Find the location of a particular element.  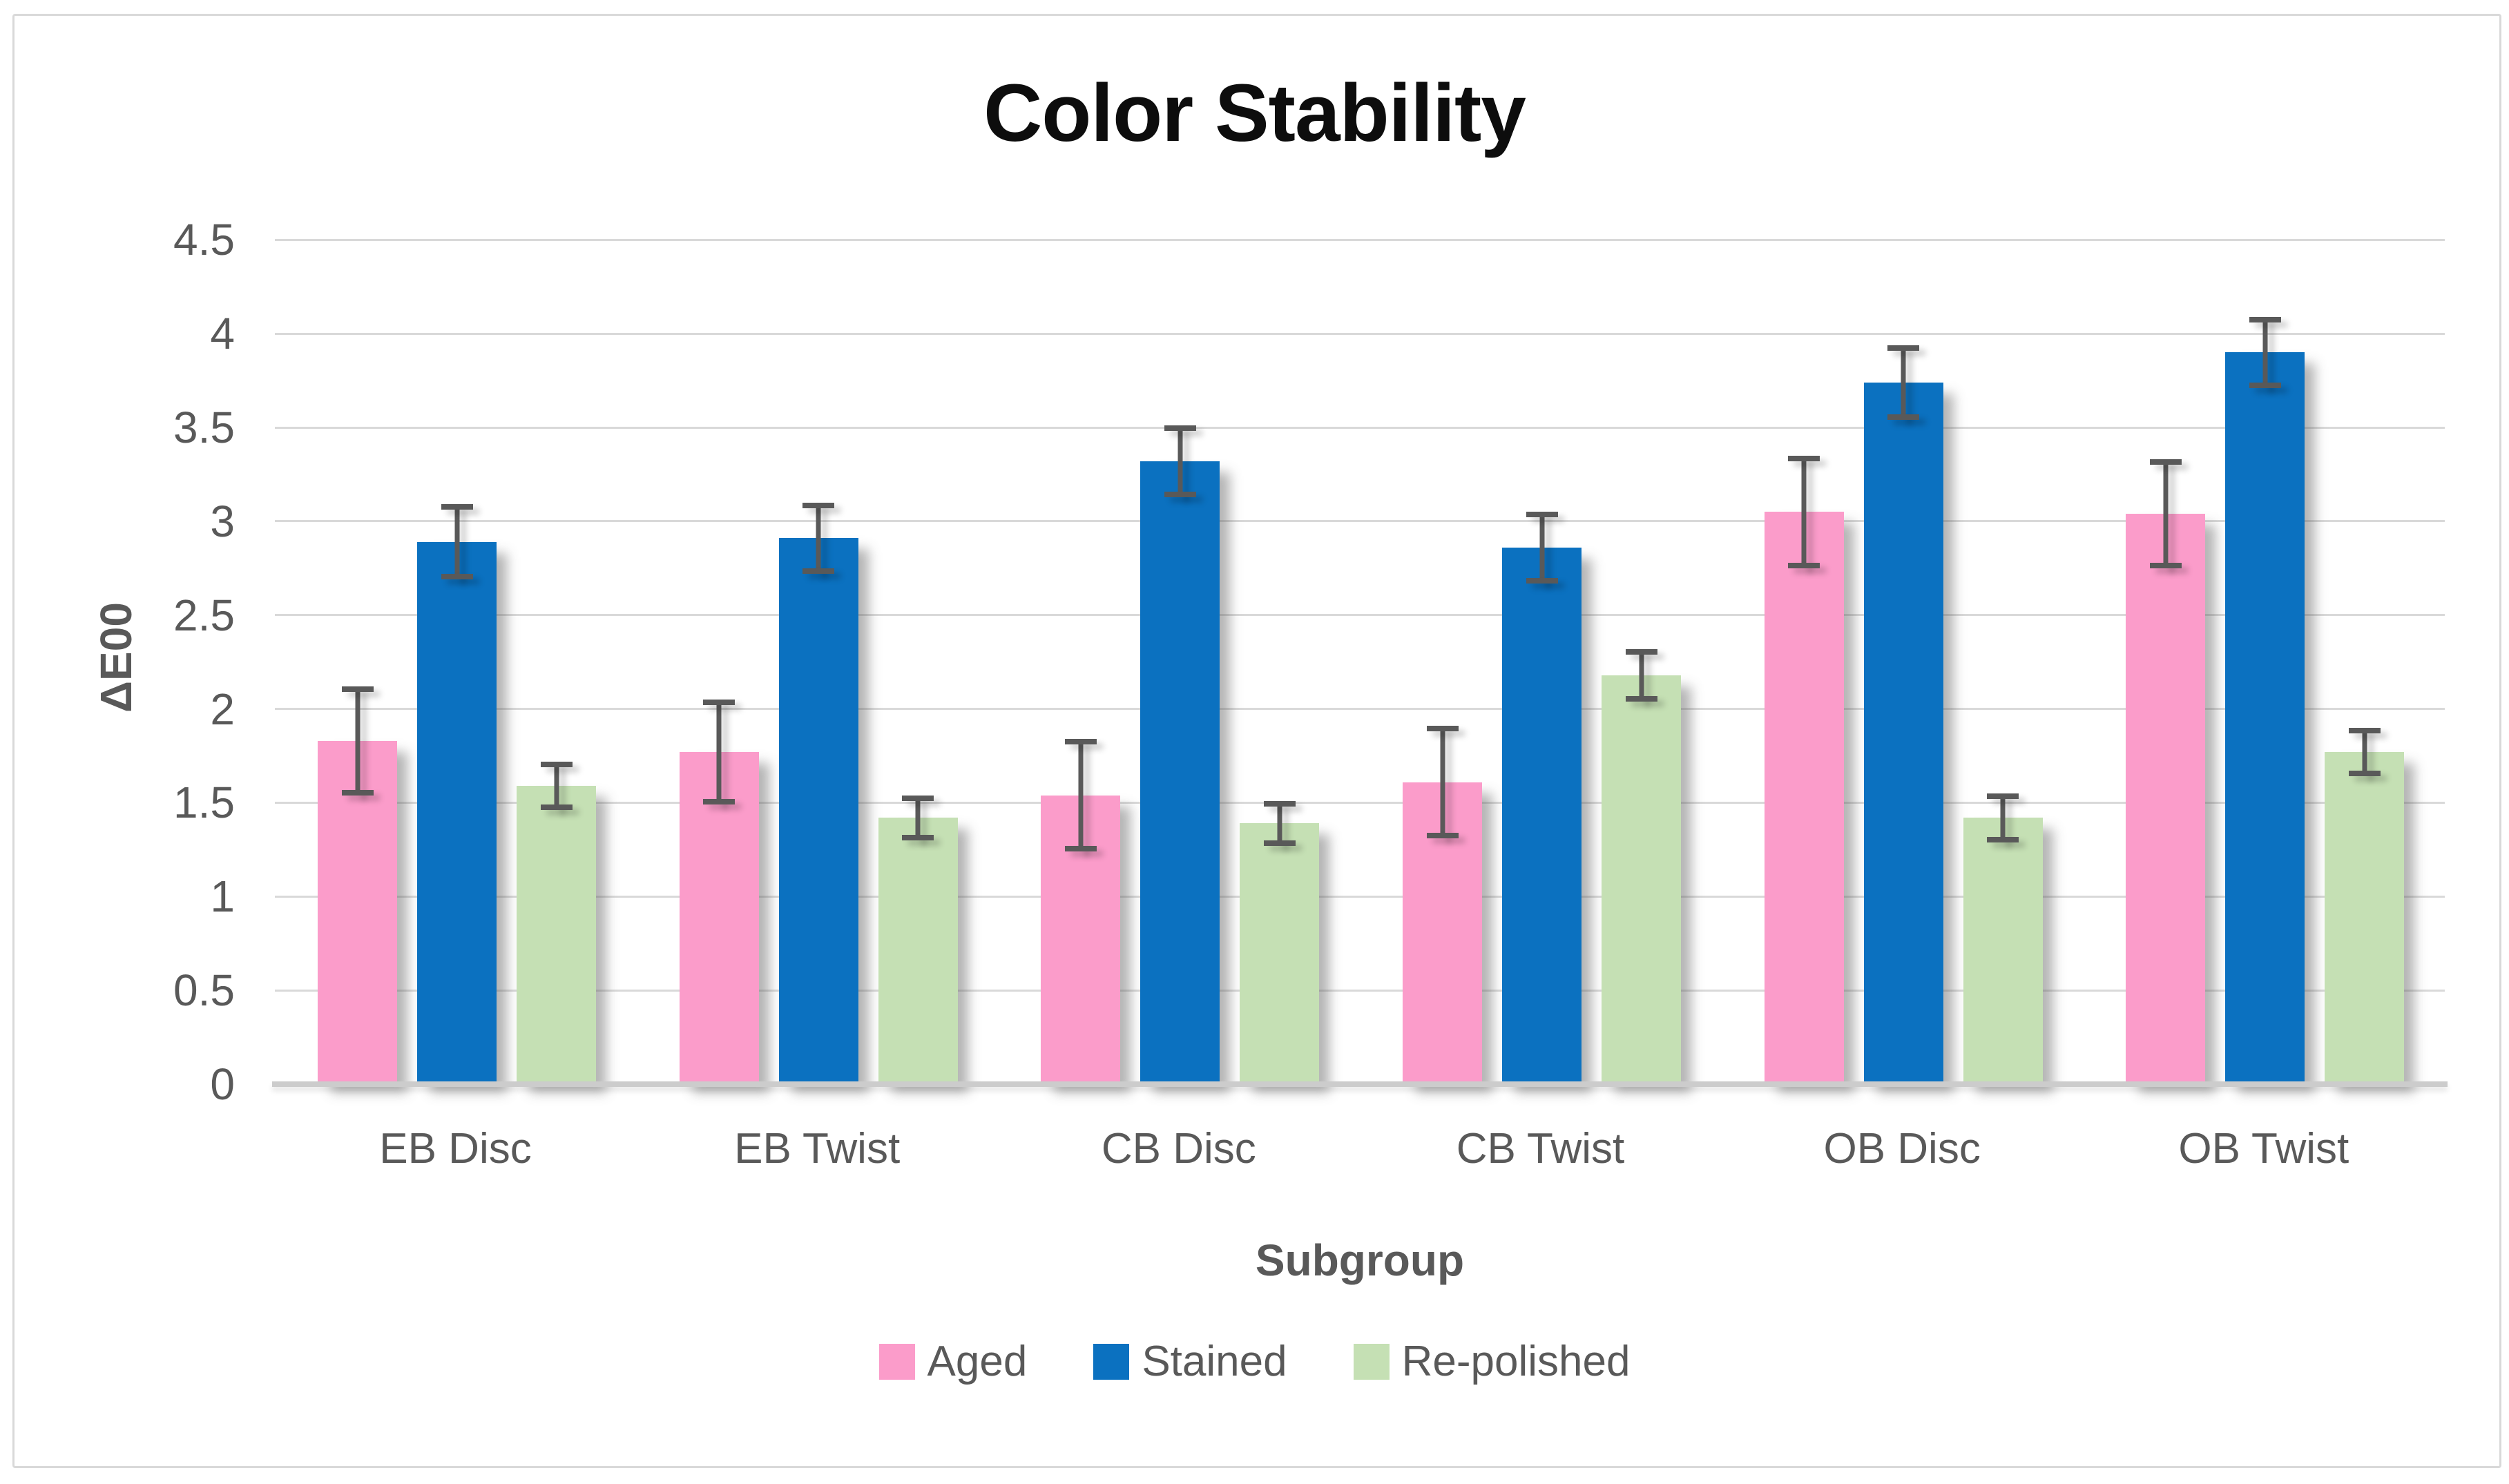

gridline-3.5 is located at coordinates (1360, 427).